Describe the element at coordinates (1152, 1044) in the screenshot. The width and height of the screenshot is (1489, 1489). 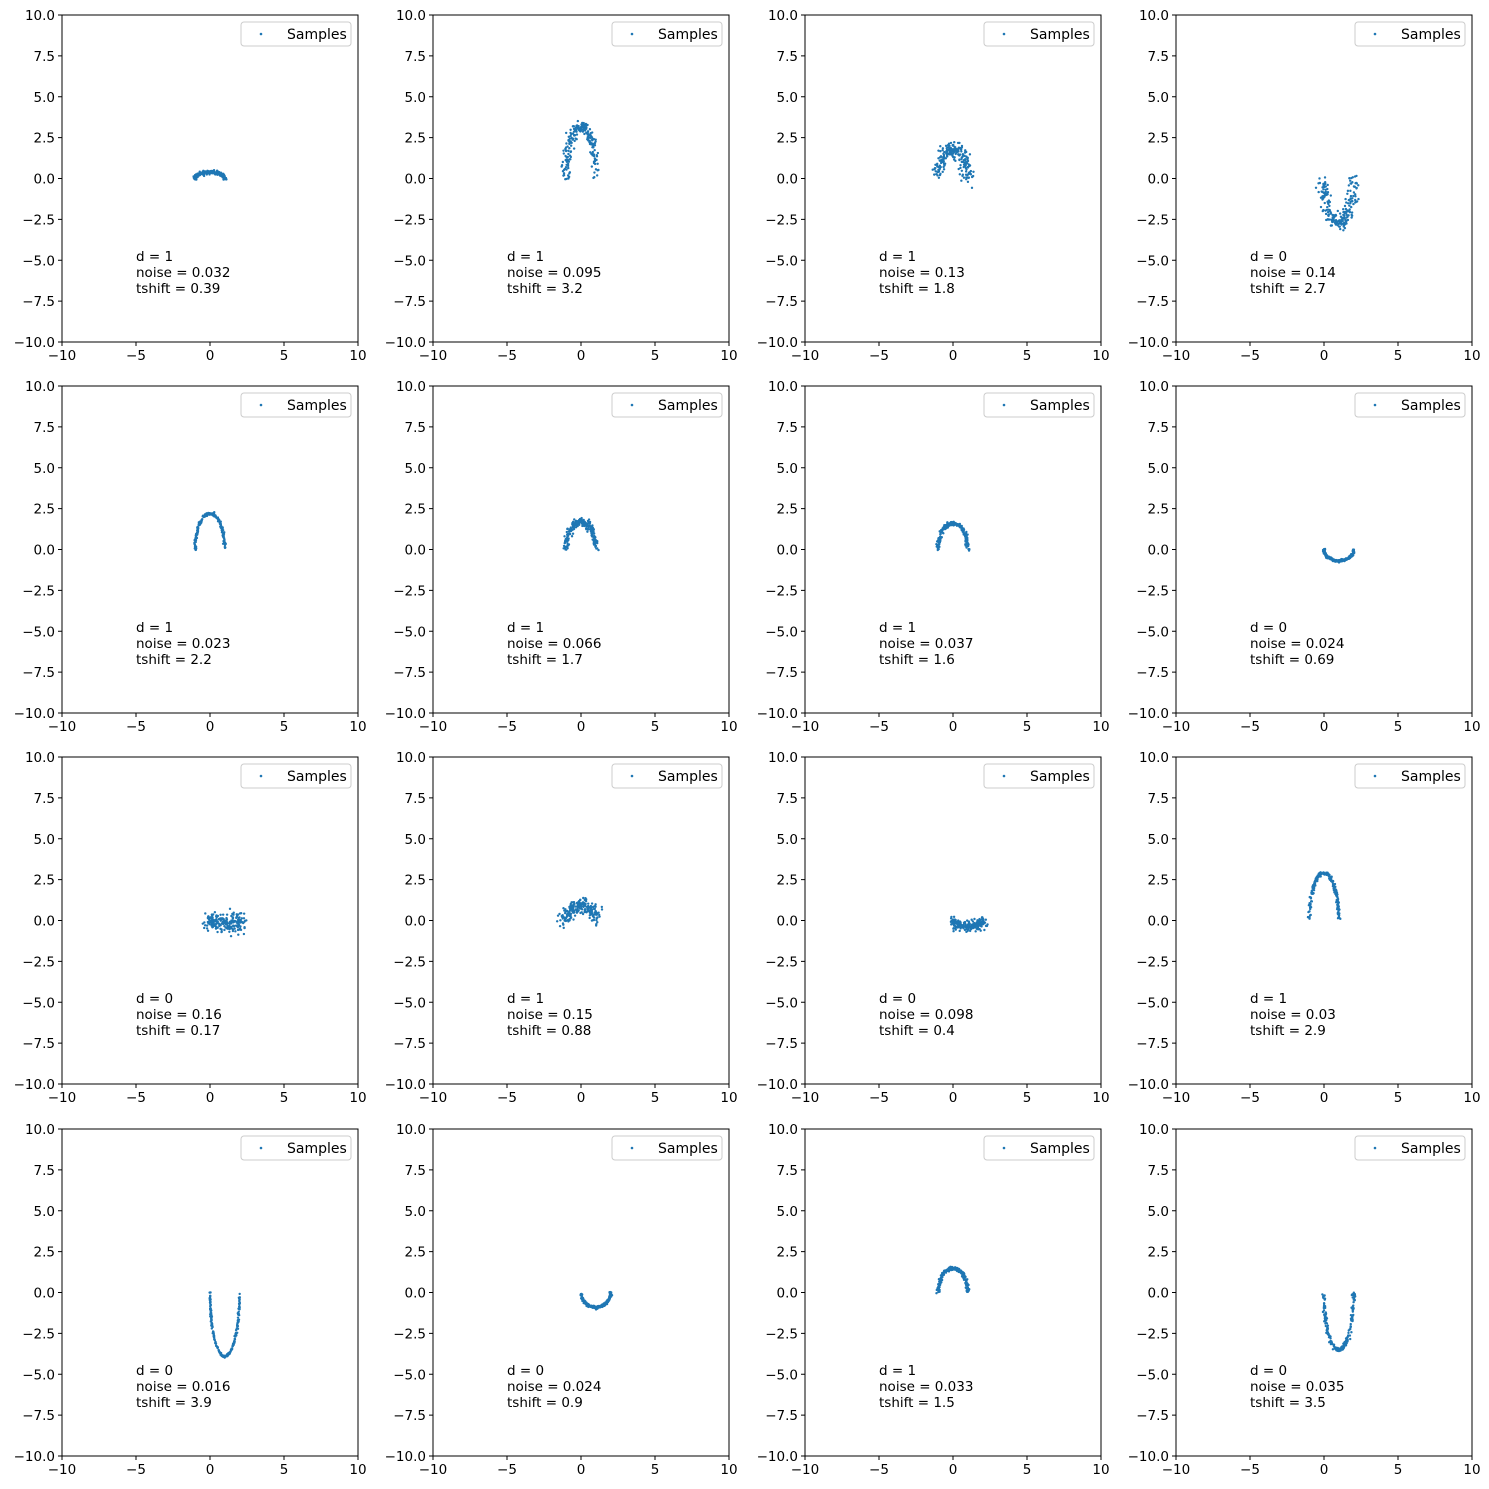
I see `y-tick-label: −7.5` at that location.